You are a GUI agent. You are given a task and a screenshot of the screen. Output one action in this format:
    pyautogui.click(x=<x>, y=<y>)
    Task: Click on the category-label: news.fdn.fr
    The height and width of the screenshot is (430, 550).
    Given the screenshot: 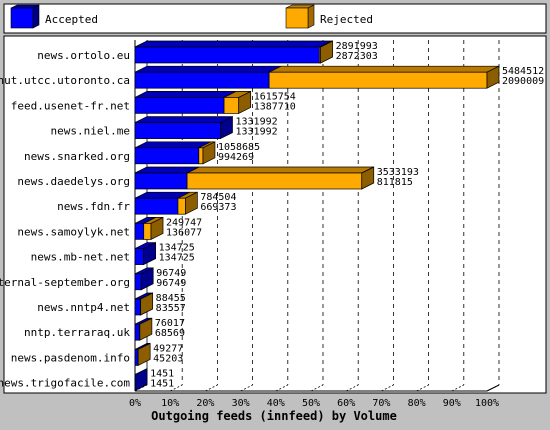 What is the action you would take?
    pyautogui.click(x=93, y=206)
    